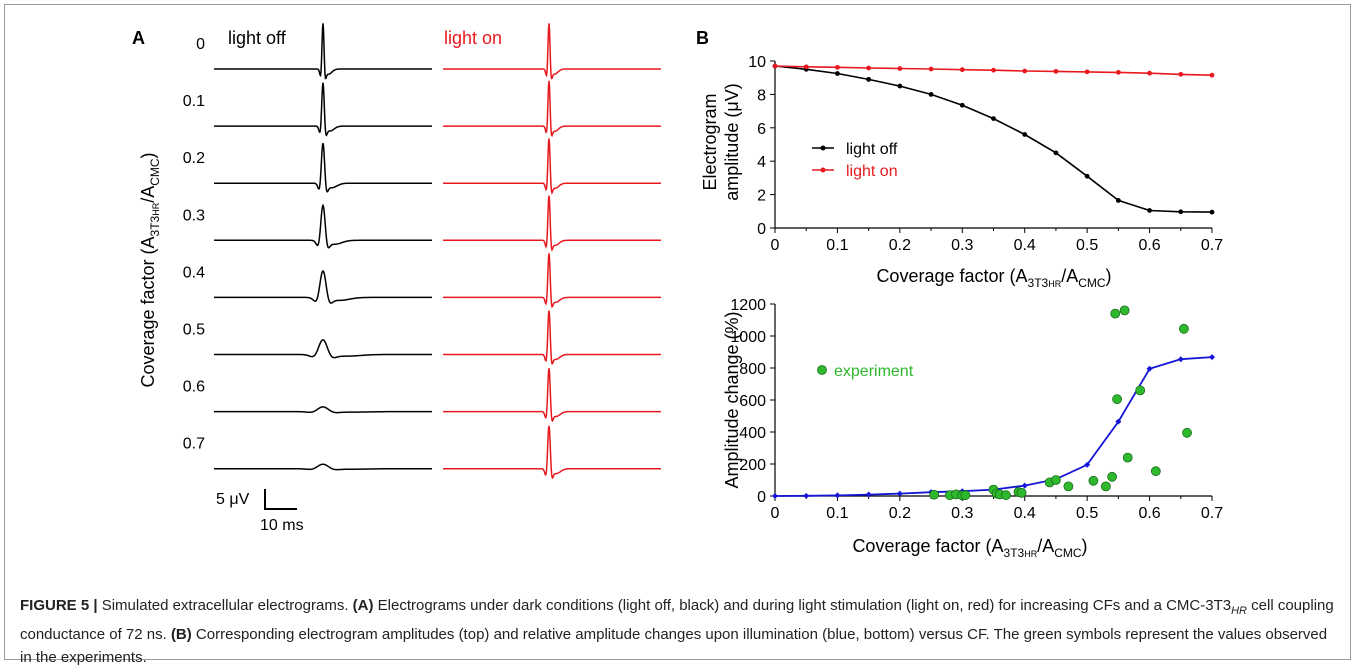  I want to click on x-tick-label: 0.4, so click(1025, 245).